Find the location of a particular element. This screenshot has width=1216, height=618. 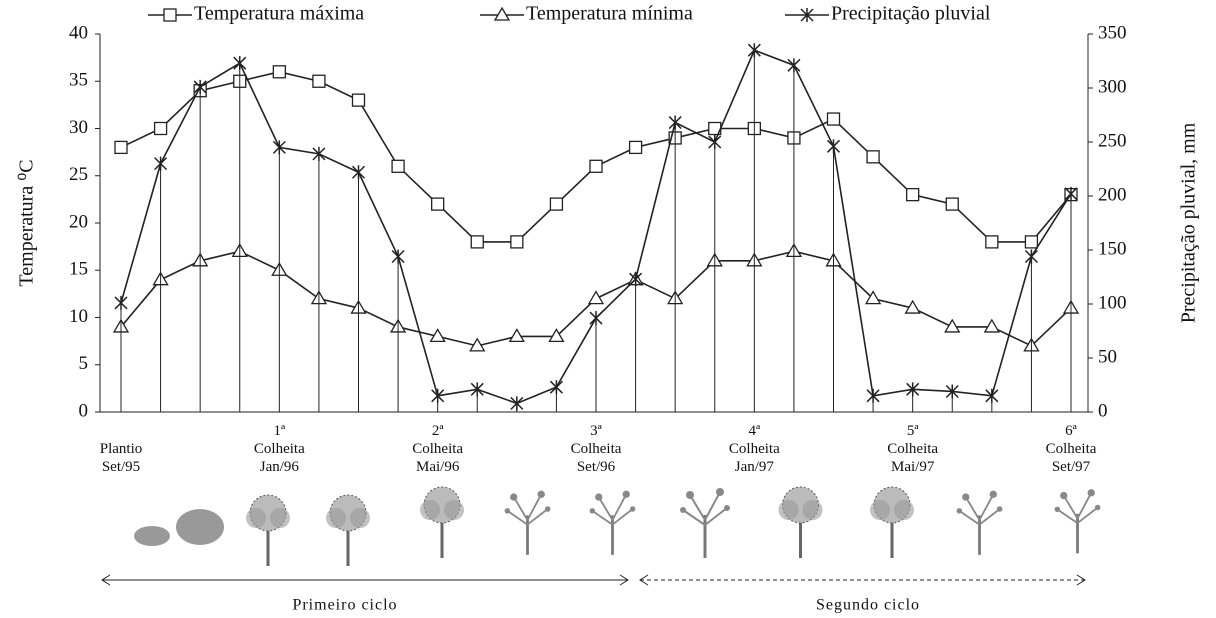

y-tick-label: 0 is located at coordinates (84, 410).